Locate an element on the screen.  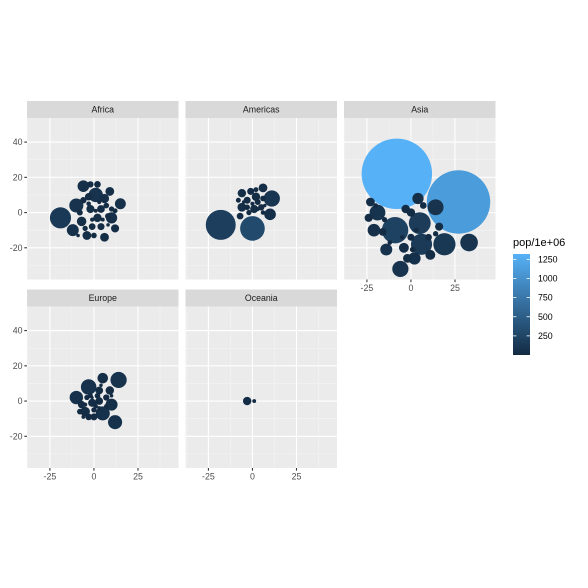
legend-label: 500 is located at coordinates (545, 317).